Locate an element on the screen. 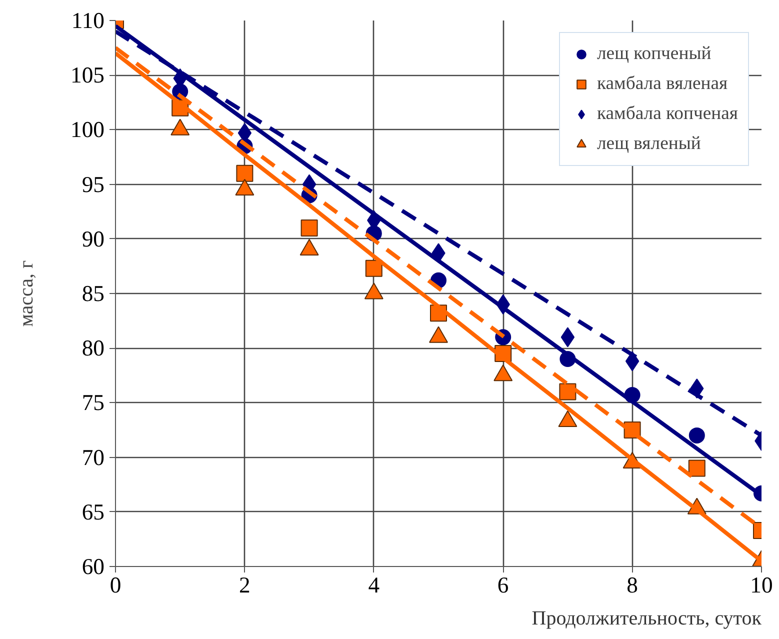 Image resolution: width=779 pixels, height=639 pixels. x-tick-label: 0 is located at coordinates (116, 585).